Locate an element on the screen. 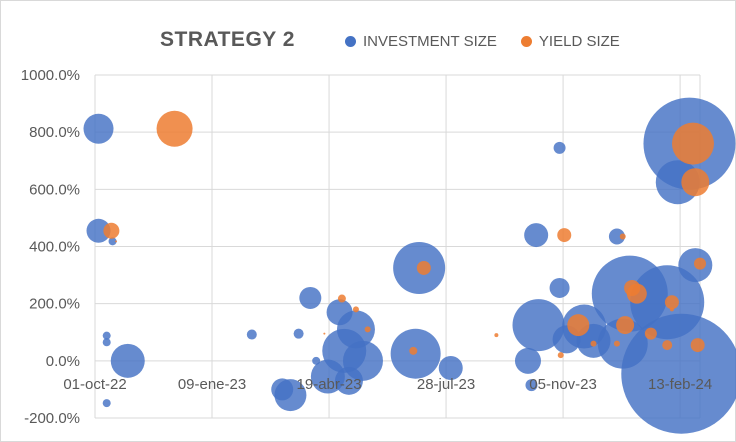  y-tick-label: 1000.0% is located at coordinates (50, 75).